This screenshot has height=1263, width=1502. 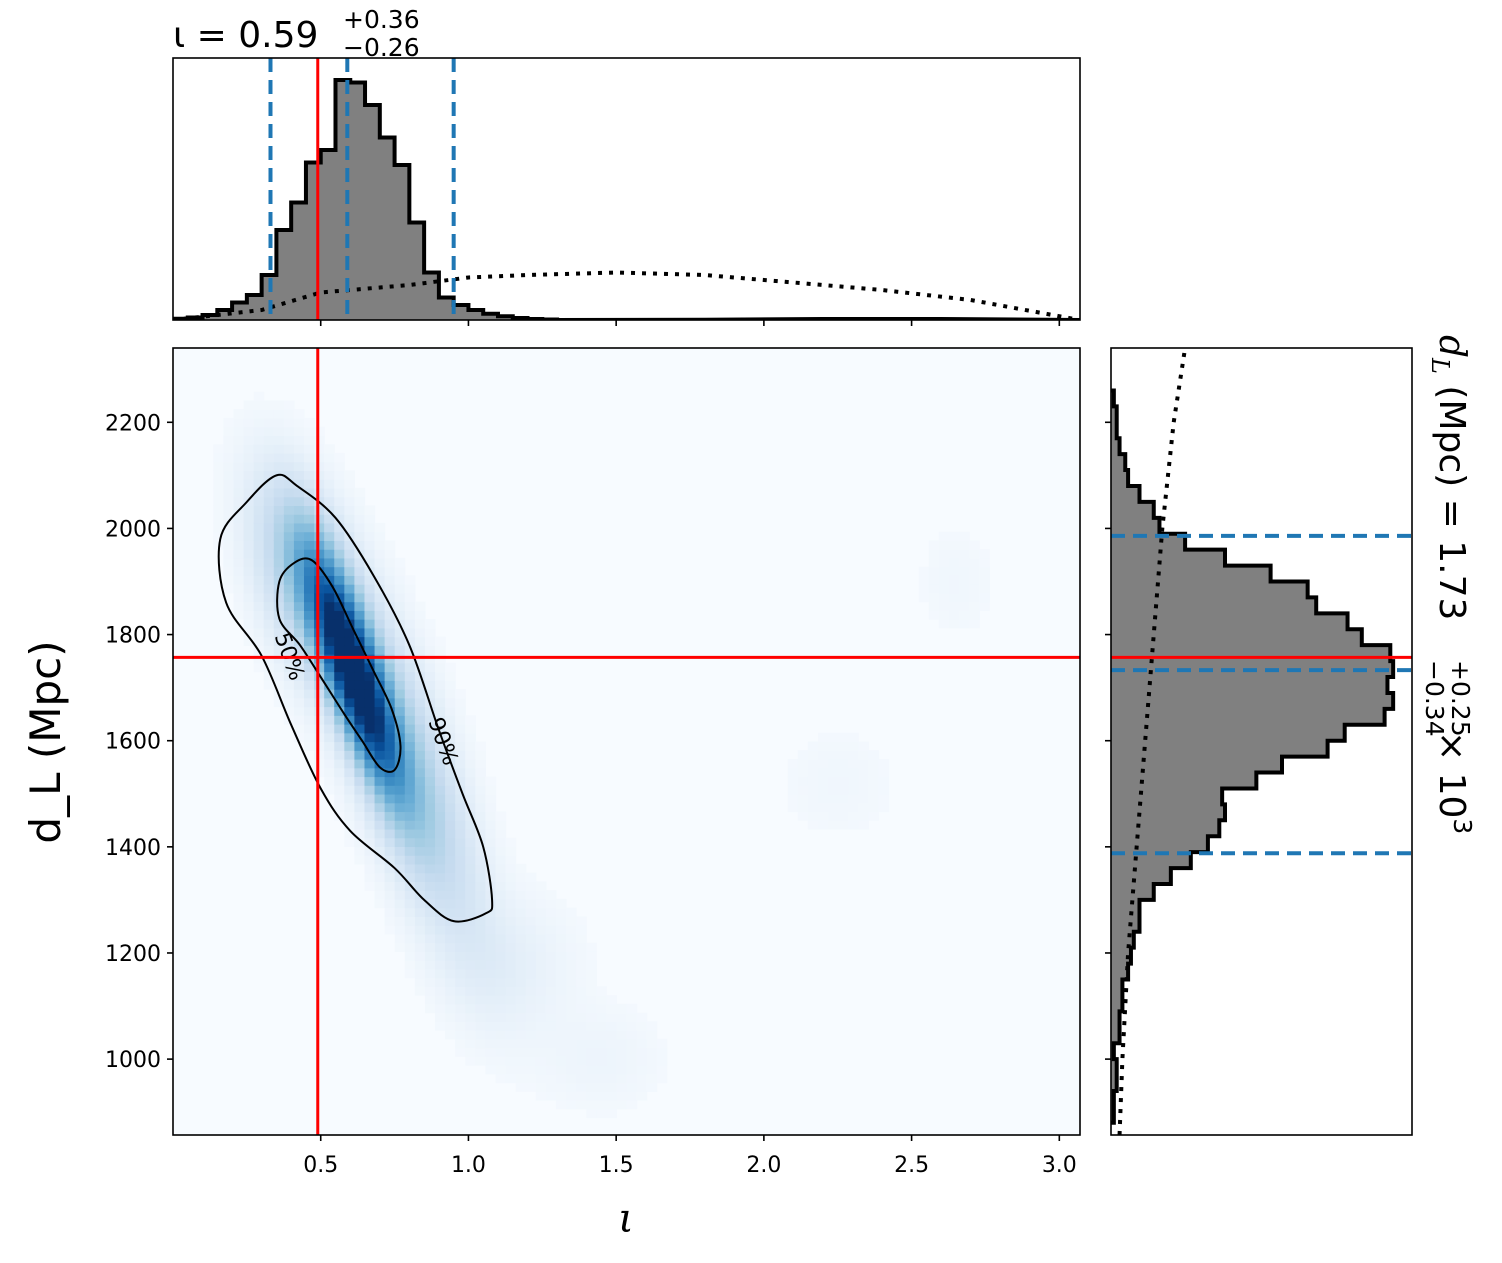 I want to click on top-panel-x-ticks, so click(x=690, y=323).